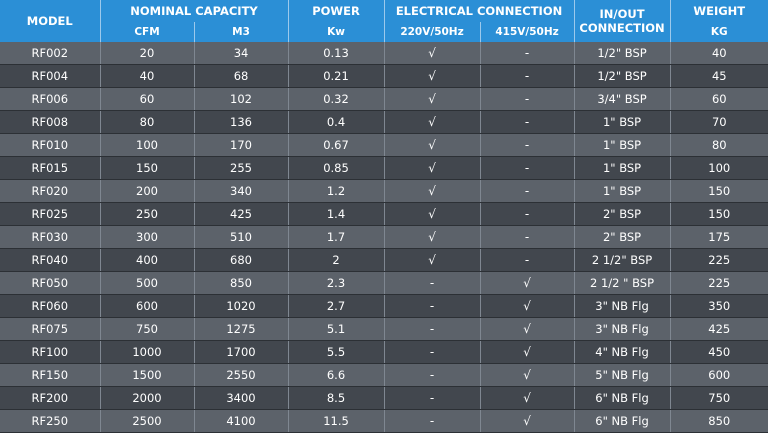  What do you see at coordinates (336, 145) in the screenshot?
I see `cell-power: 0.67` at bounding box center [336, 145].